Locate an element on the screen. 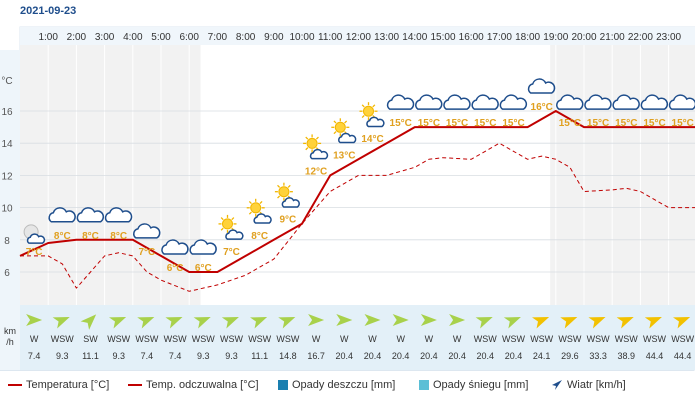 Image resolution: width=695 pixels, height=408 pixels. y-tick-label: 10 is located at coordinates (7, 209).